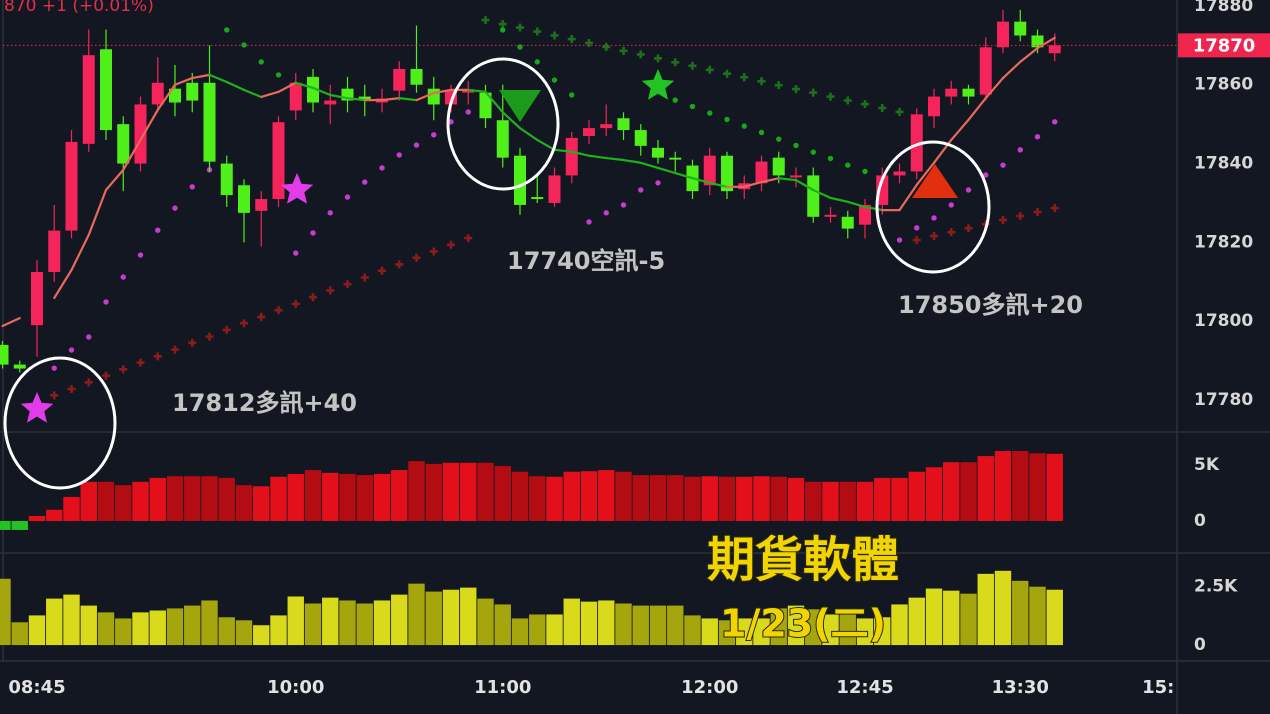 The image size is (1270, 714). What do you see at coordinates (864, 687) in the screenshot?
I see `x-tick-label: 12:45` at bounding box center [864, 687].